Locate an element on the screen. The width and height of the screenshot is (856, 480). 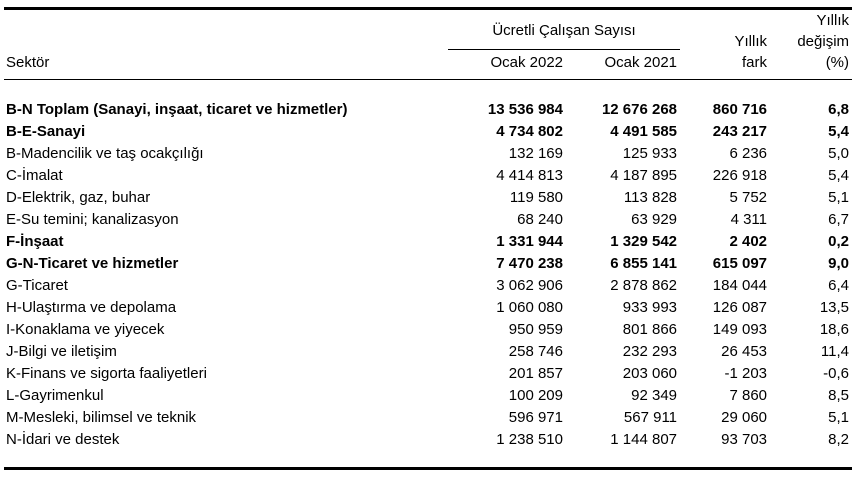
column-header-ocak-2021: Ocak 2021 is located at coordinates (623, 65).